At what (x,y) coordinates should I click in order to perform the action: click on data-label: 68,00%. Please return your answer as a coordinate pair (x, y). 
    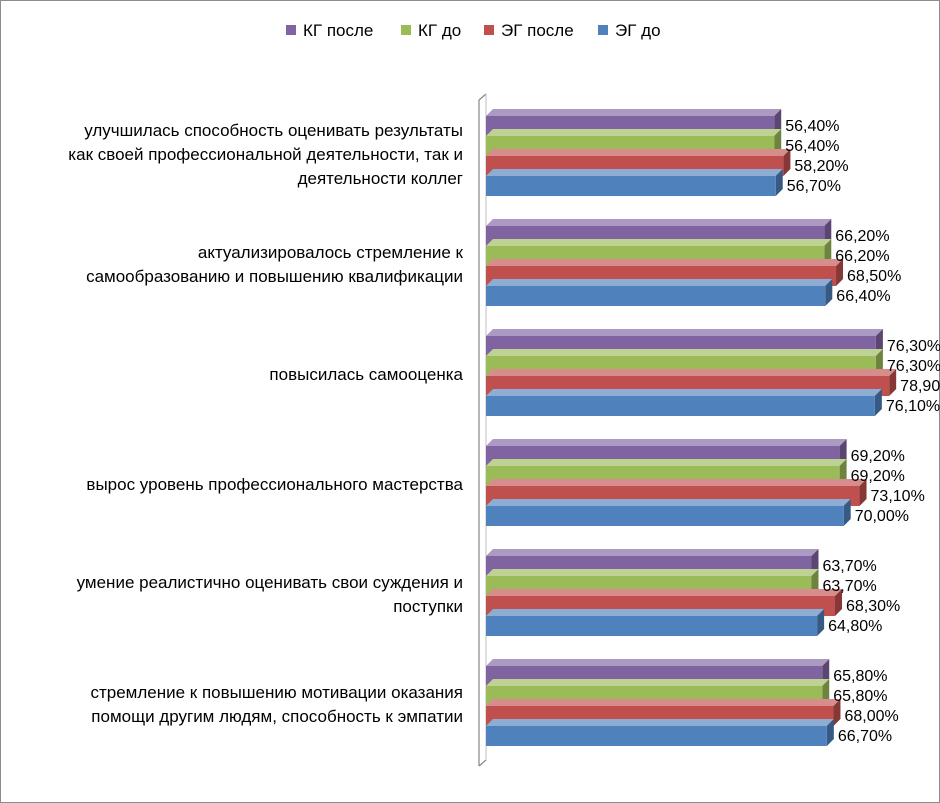
    Looking at the image, I should click on (871, 716).